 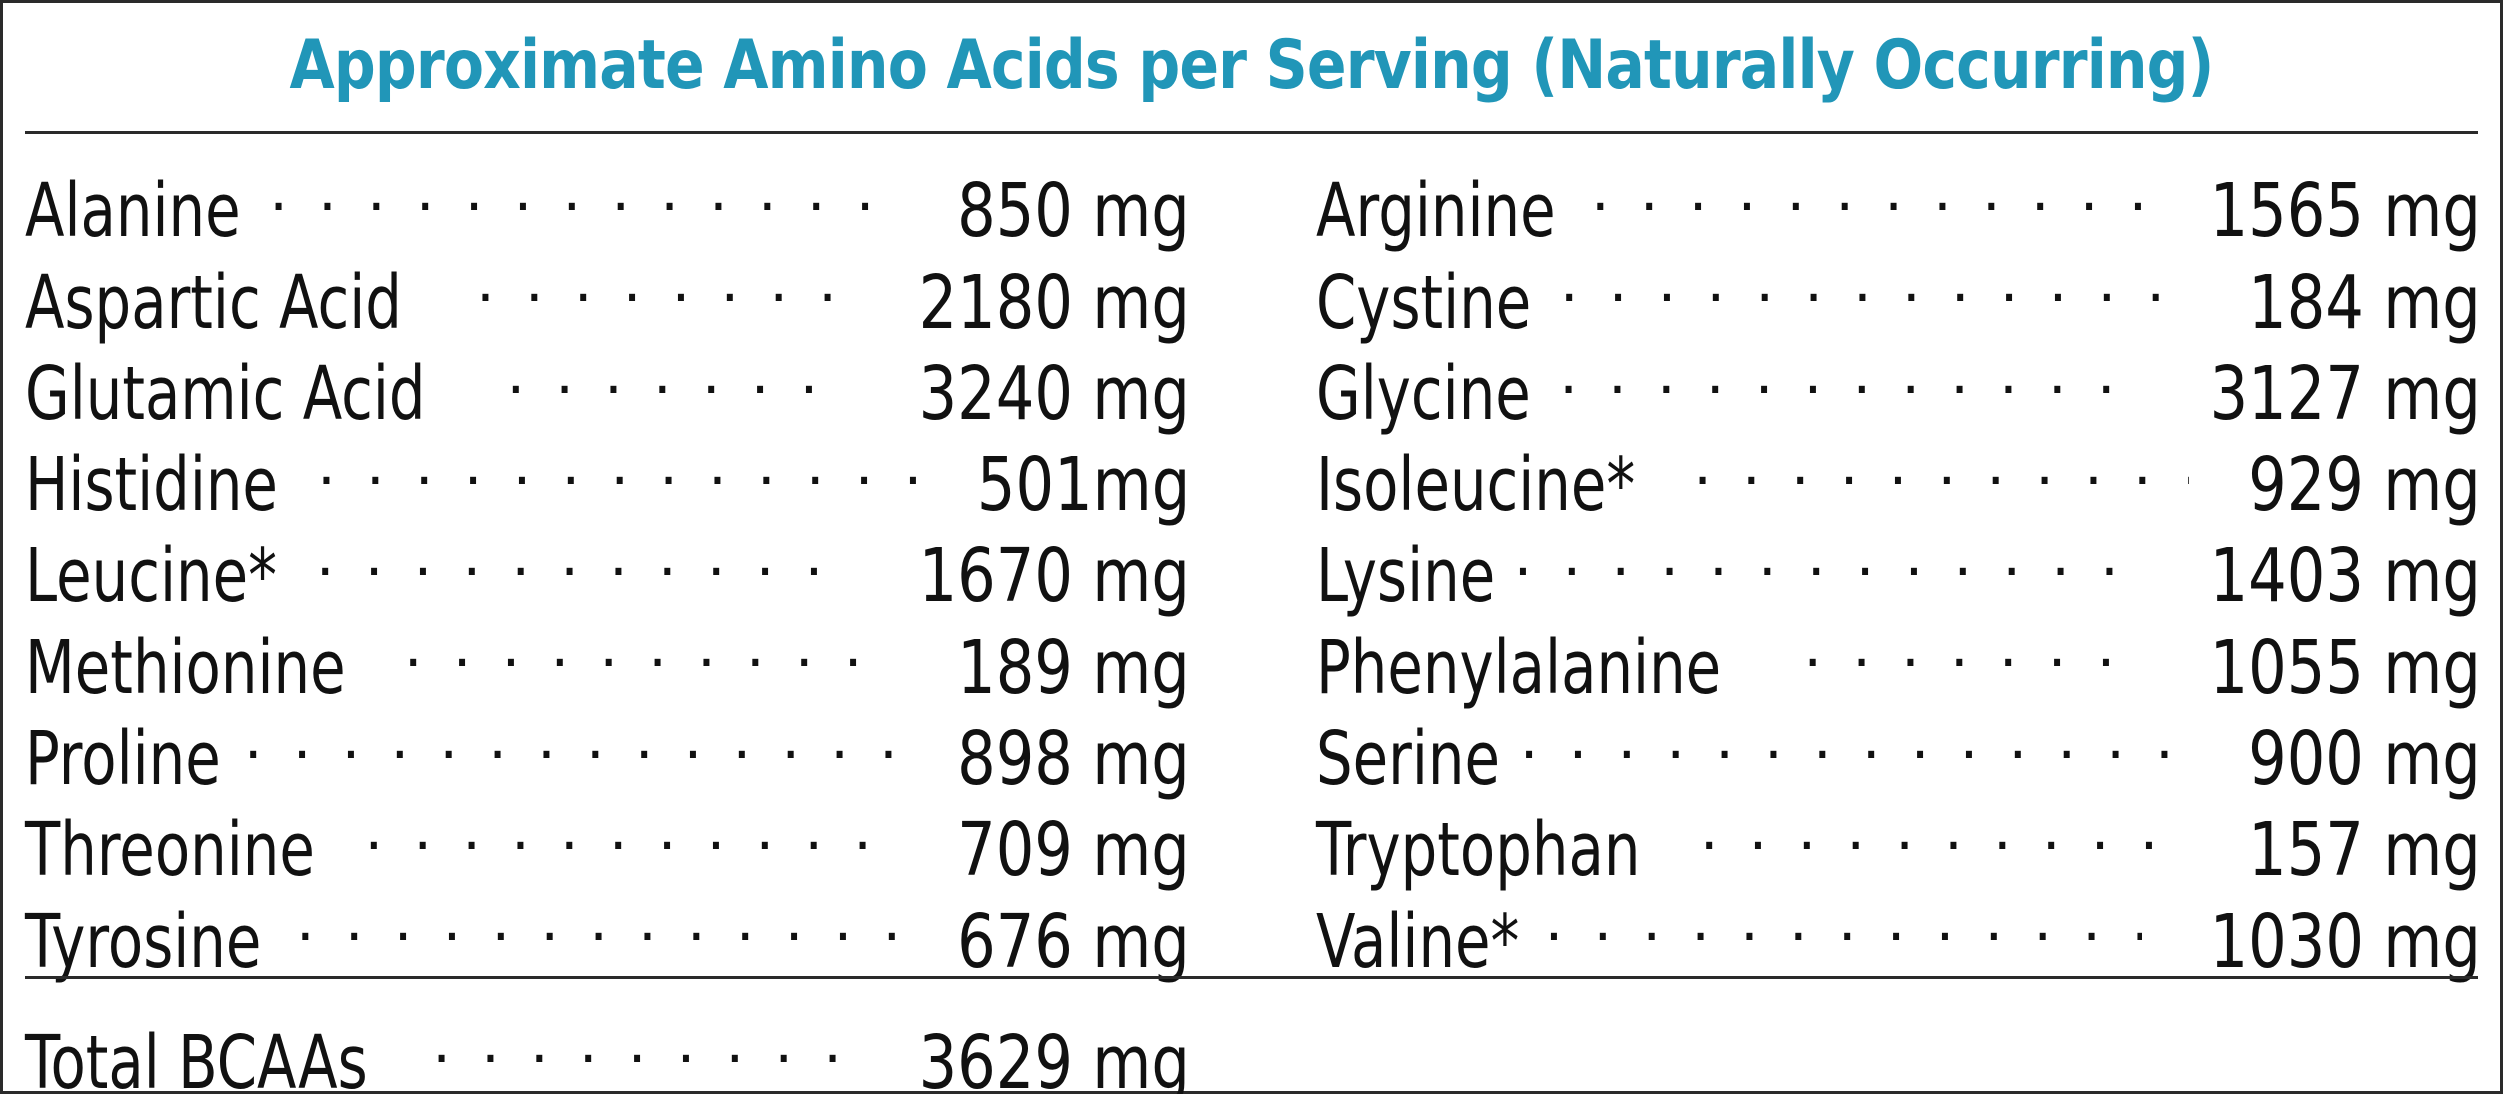 What do you see at coordinates (1054, 576) in the screenshot?
I see `amino-amount: 1670 mg` at bounding box center [1054, 576].